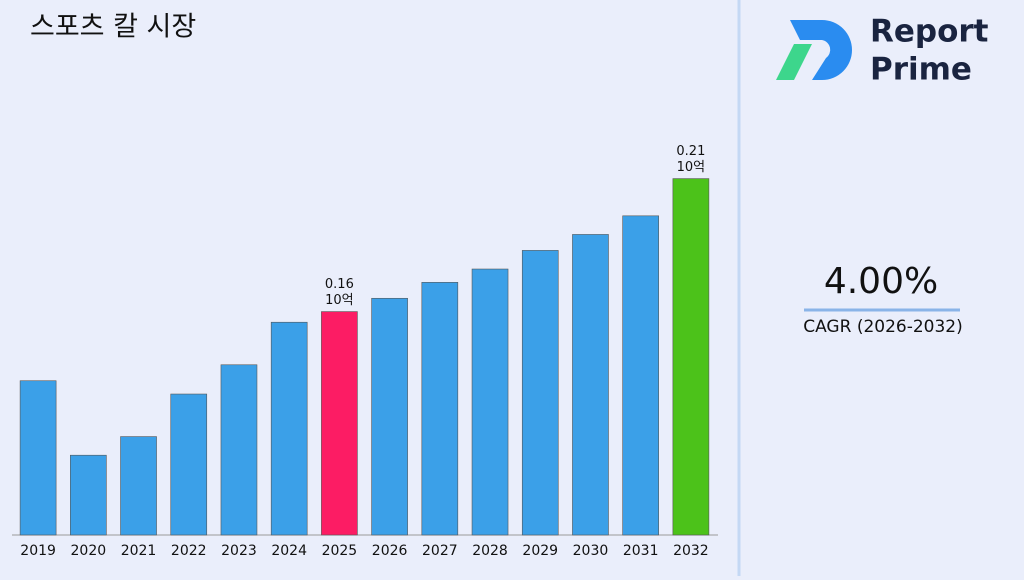  Describe the element at coordinates (390, 551) in the screenshot. I see `x-tick-label: 2026` at that location.